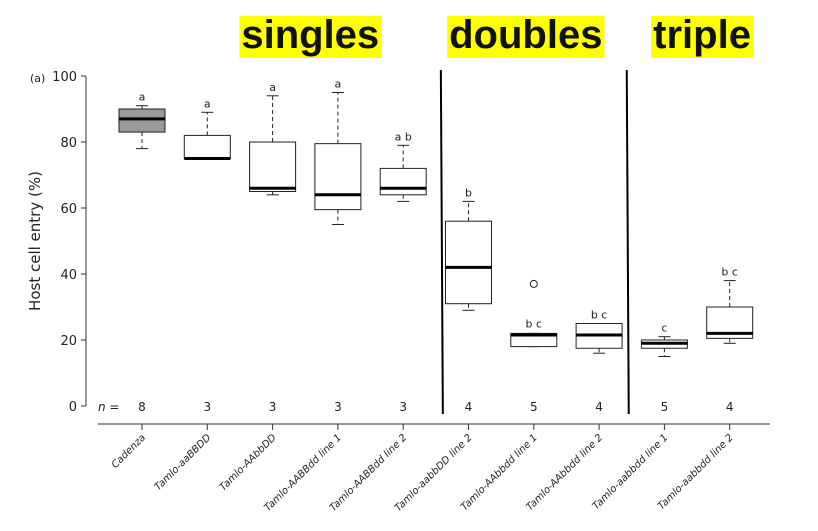 This screenshot has height=531, width=818. I want to click on group-label-doubles: doubles, so click(526, 35).